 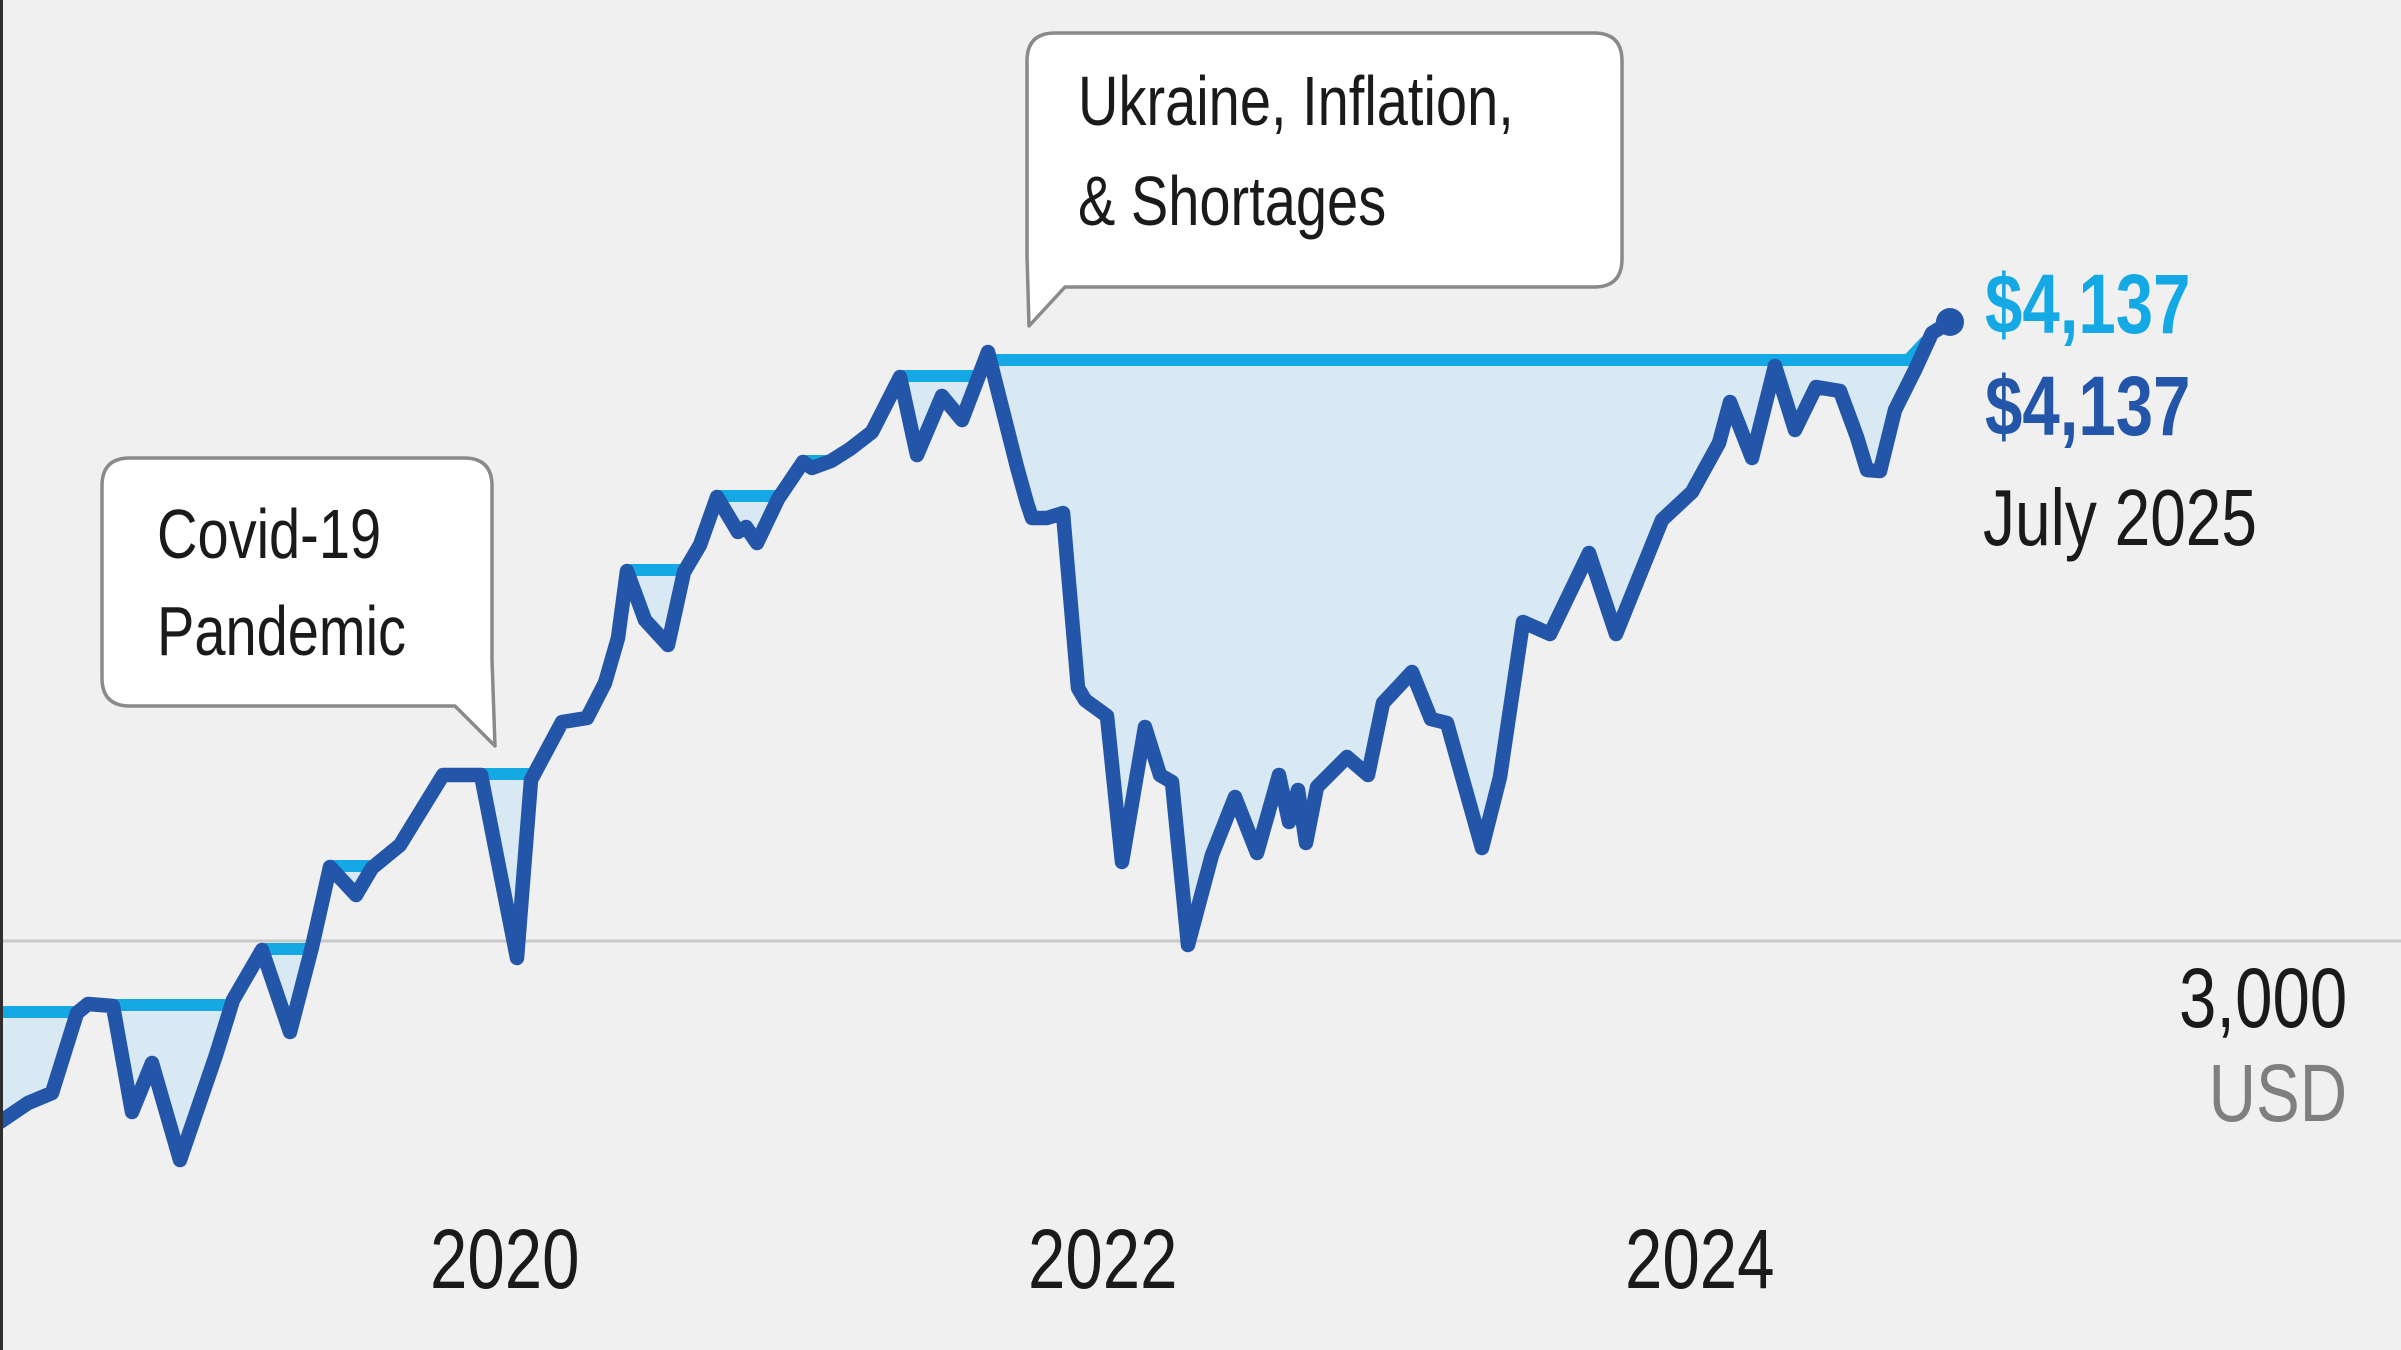 I want to click on screen-left-edge, so click(x=1, y=675).